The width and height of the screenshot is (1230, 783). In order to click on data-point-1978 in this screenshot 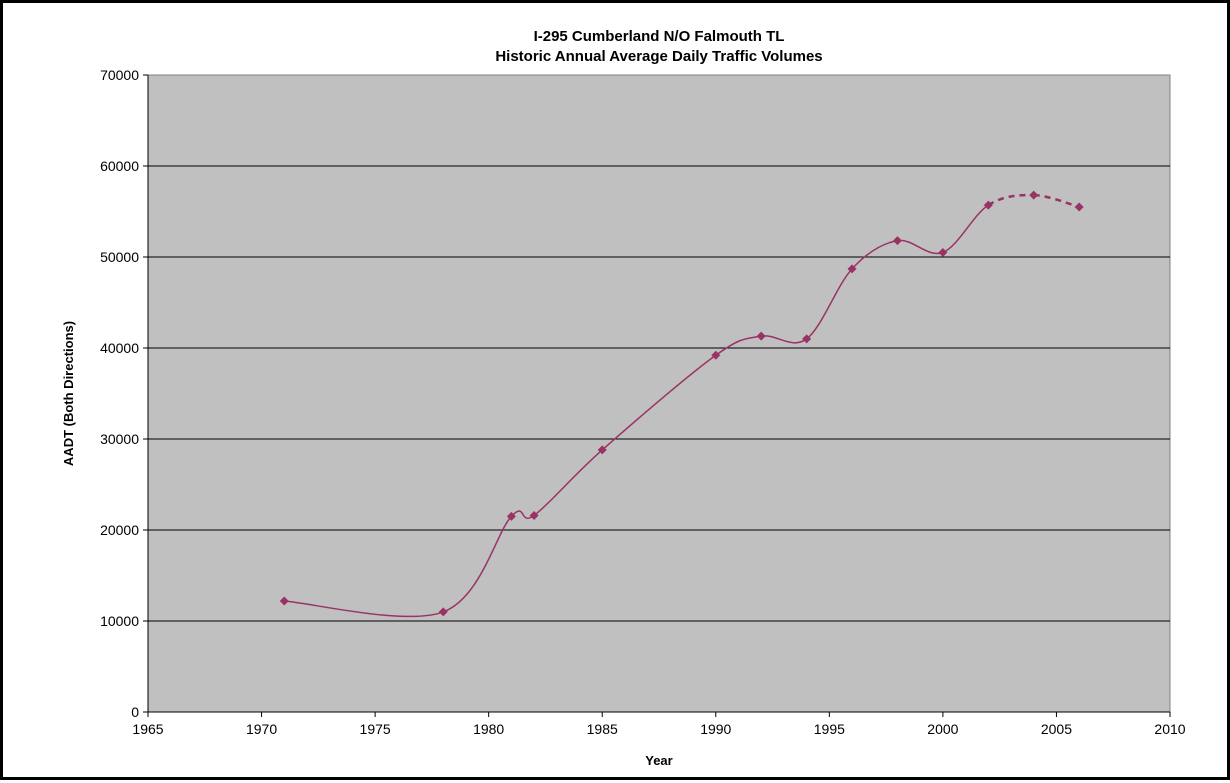, I will do `click(443, 612)`.